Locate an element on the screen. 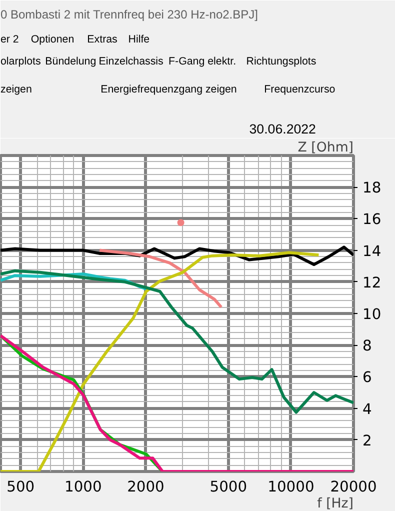 This screenshot has height=511, width=395. chart-title: 0 Bombasti 2 mit Trennfreq bei 230 Hz-no2.BPJ] is located at coordinates (129, 15).